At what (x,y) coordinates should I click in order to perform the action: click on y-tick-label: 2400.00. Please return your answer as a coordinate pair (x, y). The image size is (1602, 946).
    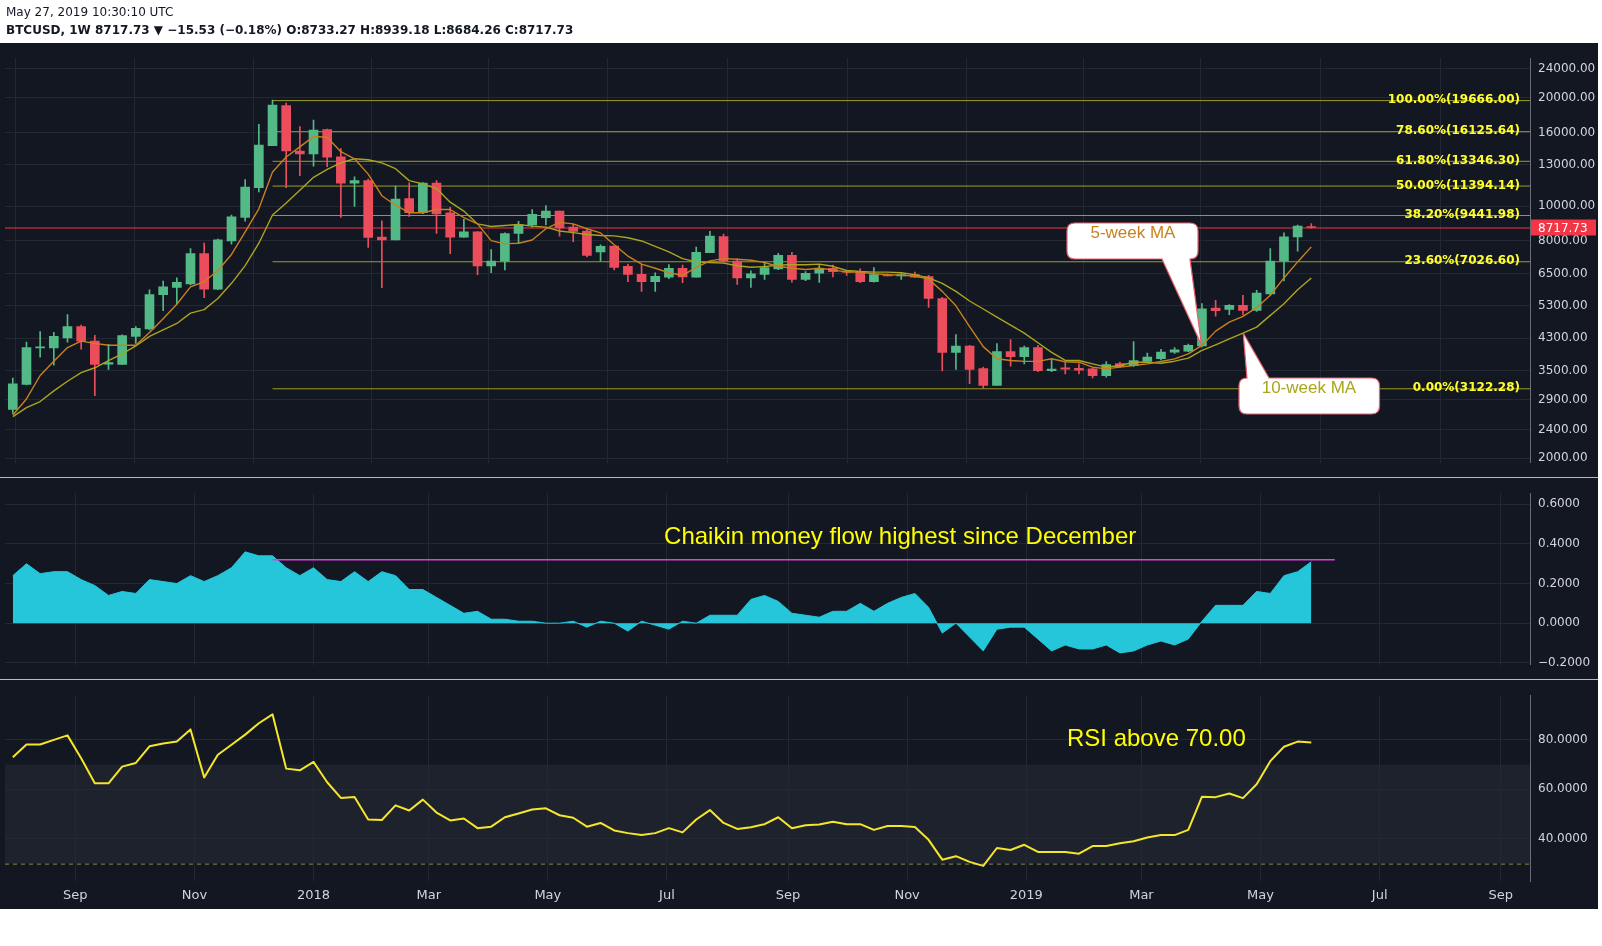
    Looking at the image, I should click on (1563, 428).